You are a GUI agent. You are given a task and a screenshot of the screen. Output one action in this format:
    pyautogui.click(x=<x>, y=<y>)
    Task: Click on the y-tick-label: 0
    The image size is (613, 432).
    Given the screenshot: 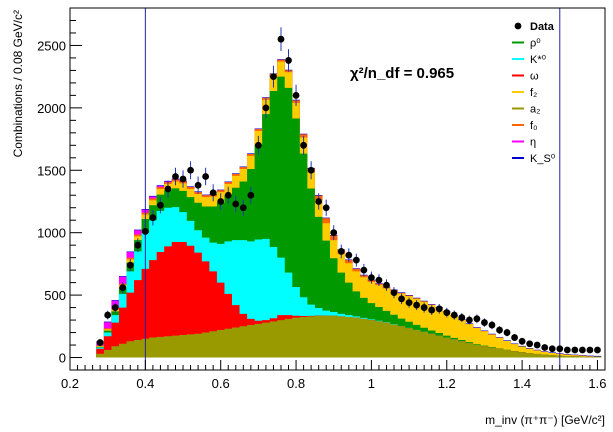 What is the action you would take?
    pyautogui.click(x=62, y=358)
    